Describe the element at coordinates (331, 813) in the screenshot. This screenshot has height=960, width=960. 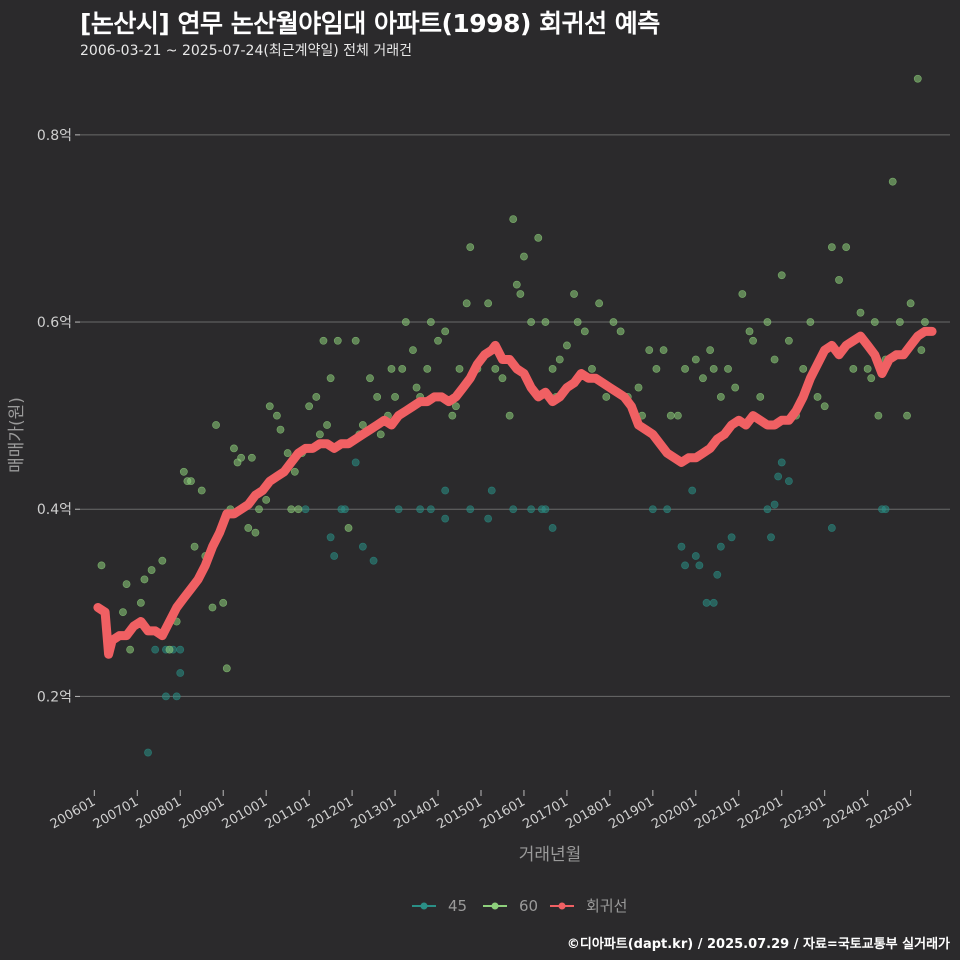
I see `x-tick-label: 201201` at that location.